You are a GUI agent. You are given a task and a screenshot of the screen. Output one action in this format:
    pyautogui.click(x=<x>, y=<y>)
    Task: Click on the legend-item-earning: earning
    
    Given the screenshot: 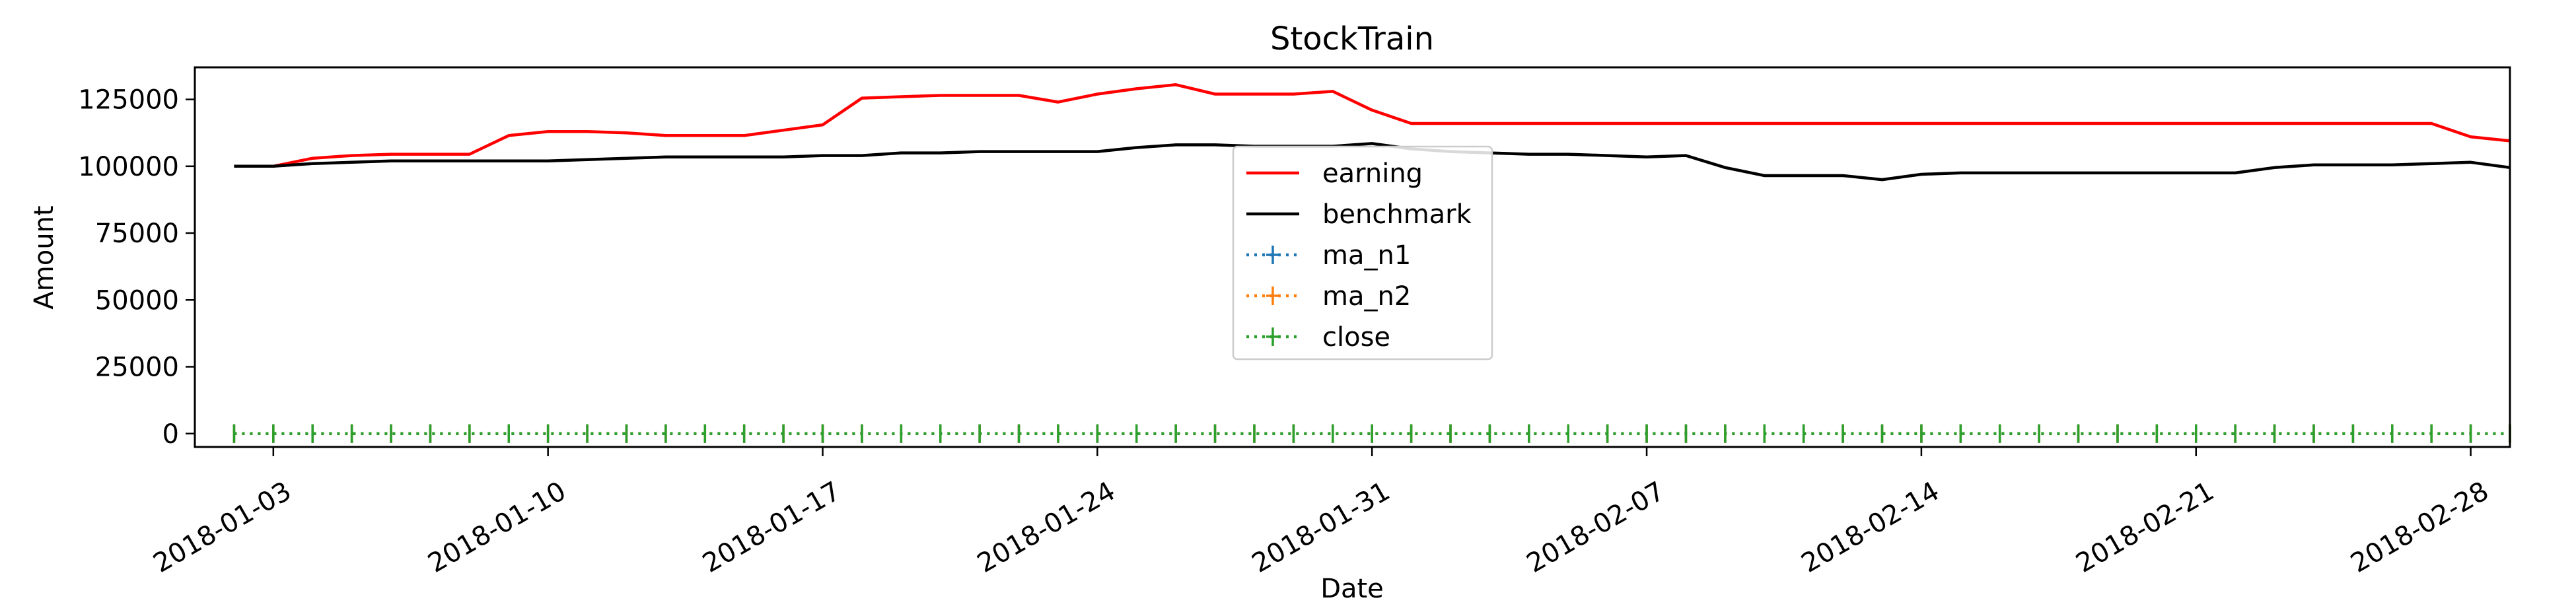 What is the action you would take?
    pyautogui.click(x=1335, y=173)
    